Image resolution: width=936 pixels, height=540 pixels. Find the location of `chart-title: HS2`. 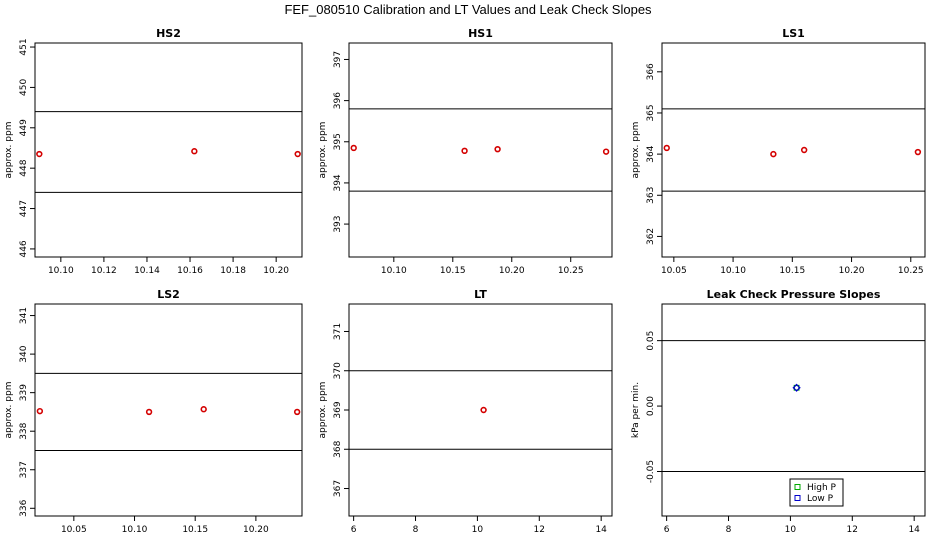

chart-title: HS2 is located at coordinates (168, 33).